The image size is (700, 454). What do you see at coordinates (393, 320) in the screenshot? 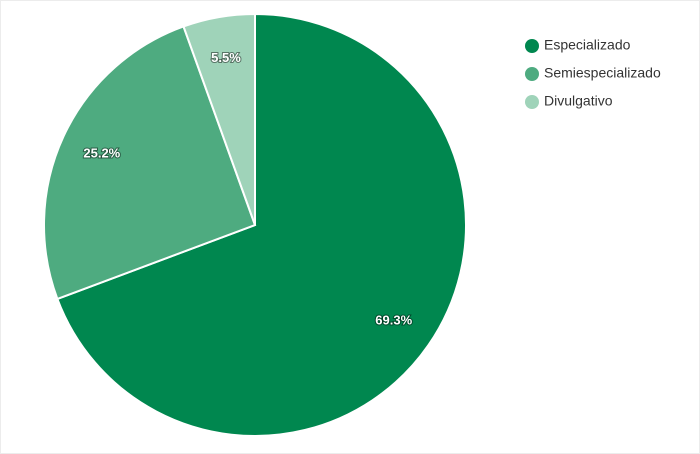
I see `data-label: 69.3%` at bounding box center [393, 320].